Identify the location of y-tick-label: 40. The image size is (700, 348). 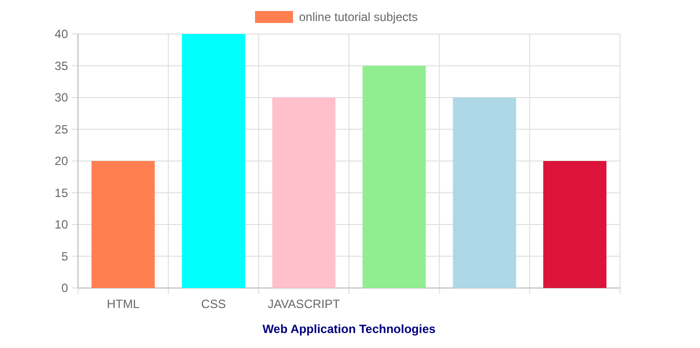
(61, 34).